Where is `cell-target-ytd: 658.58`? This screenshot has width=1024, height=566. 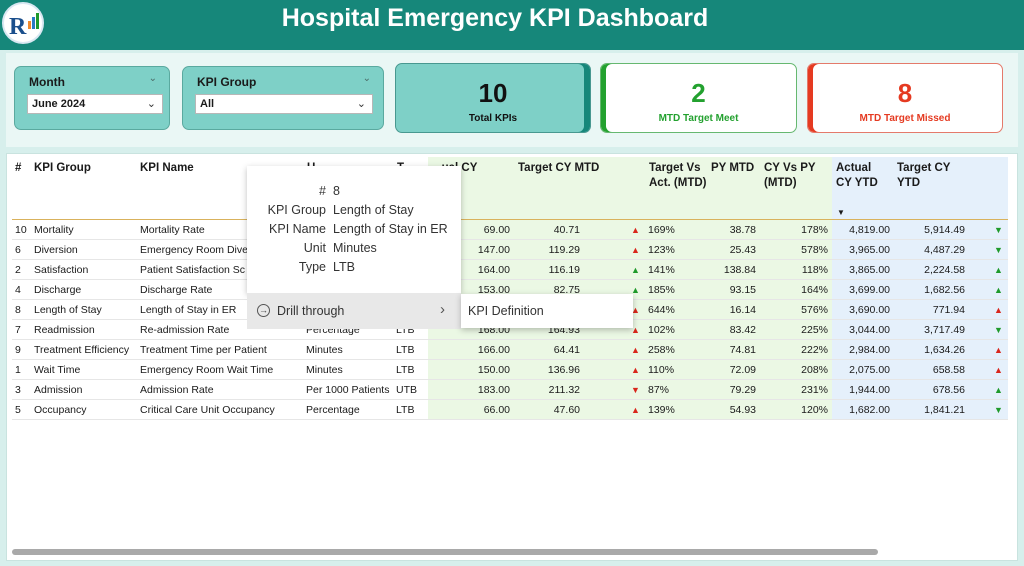
cell-target-ytd: 658.58 is located at coordinates (948, 370).